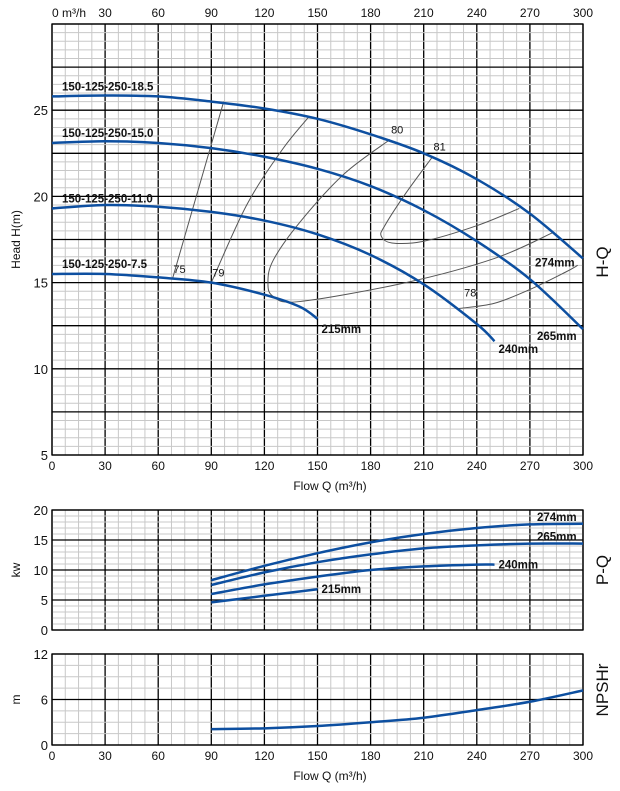 The image size is (620, 791). What do you see at coordinates (397, 131) in the screenshot?
I see `efficiency-label: 80` at bounding box center [397, 131].